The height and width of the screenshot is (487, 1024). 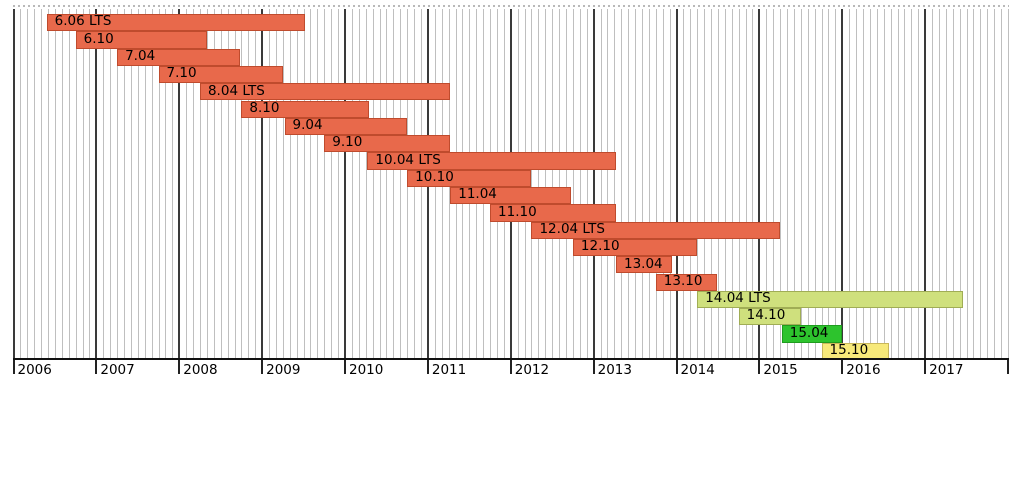 What do you see at coordinates (117, 370) in the screenshot?
I see `year-label: 2007` at bounding box center [117, 370].